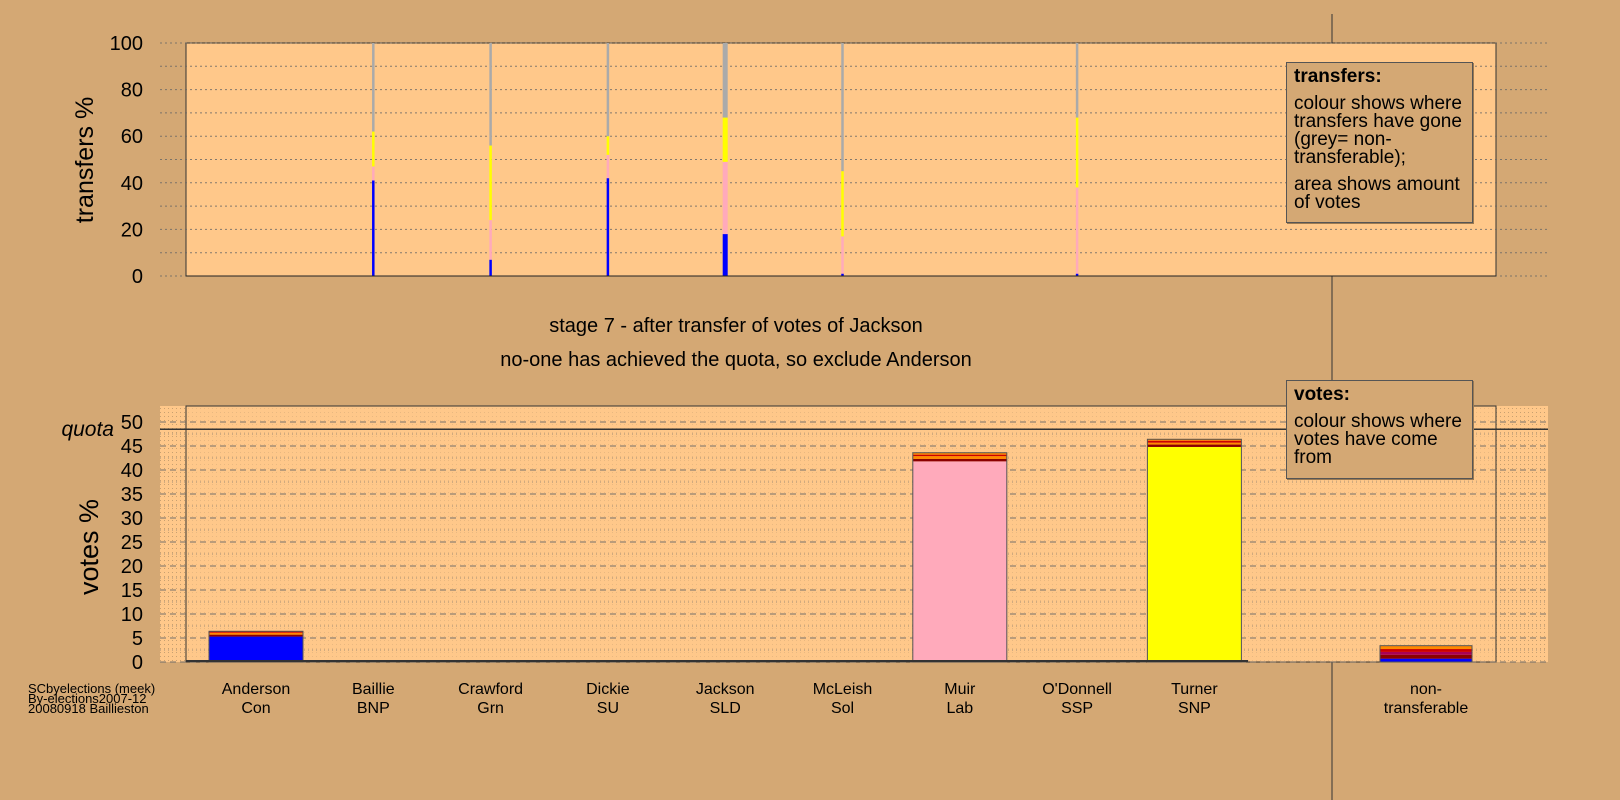 This screenshot has width=1620, height=800. Describe the element at coordinates (842, 708) in the screenshot. I see `candidate-party-label: Sol` at that location.